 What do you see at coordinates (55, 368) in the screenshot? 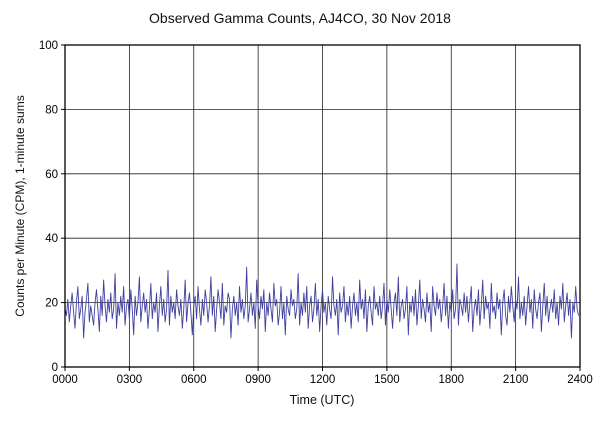
I see `y-tick-label: 0` at bounding box center [55, 368].